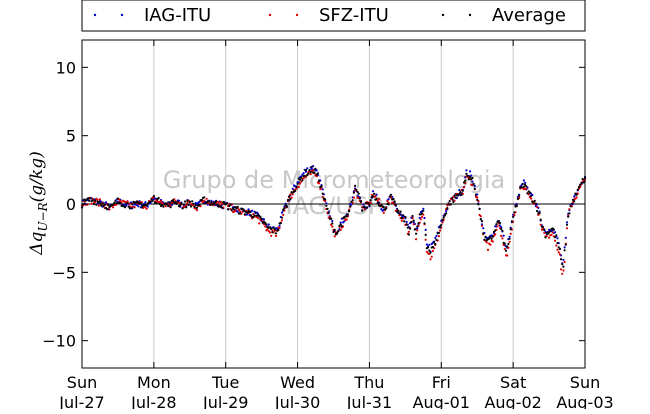 This screenshot has height=414, width=650. What do you see at coordinates (71, 136) in the screenshot?
I see `y-tick-label: 5` at bounding box center [71, 136].